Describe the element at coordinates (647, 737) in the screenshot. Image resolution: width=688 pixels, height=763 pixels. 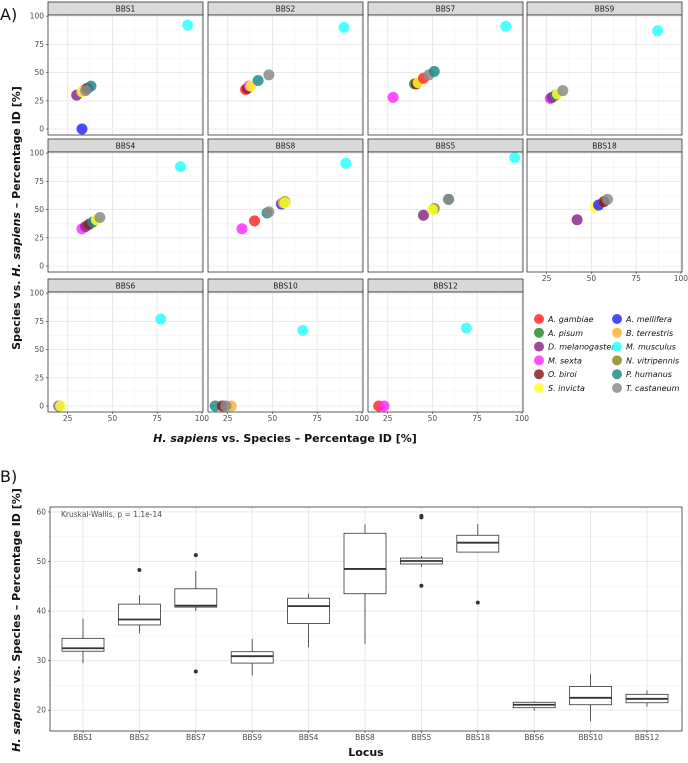
I see `x-tick-label: BBS12` at that location.